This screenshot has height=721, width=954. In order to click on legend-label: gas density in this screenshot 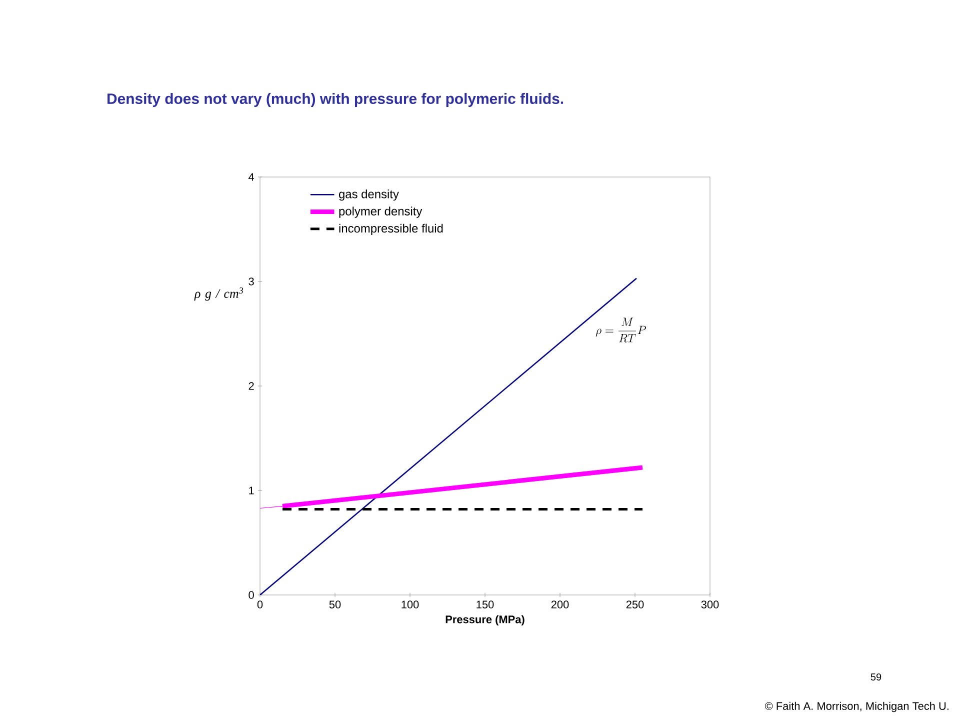, I will do `click(369, 195)`.